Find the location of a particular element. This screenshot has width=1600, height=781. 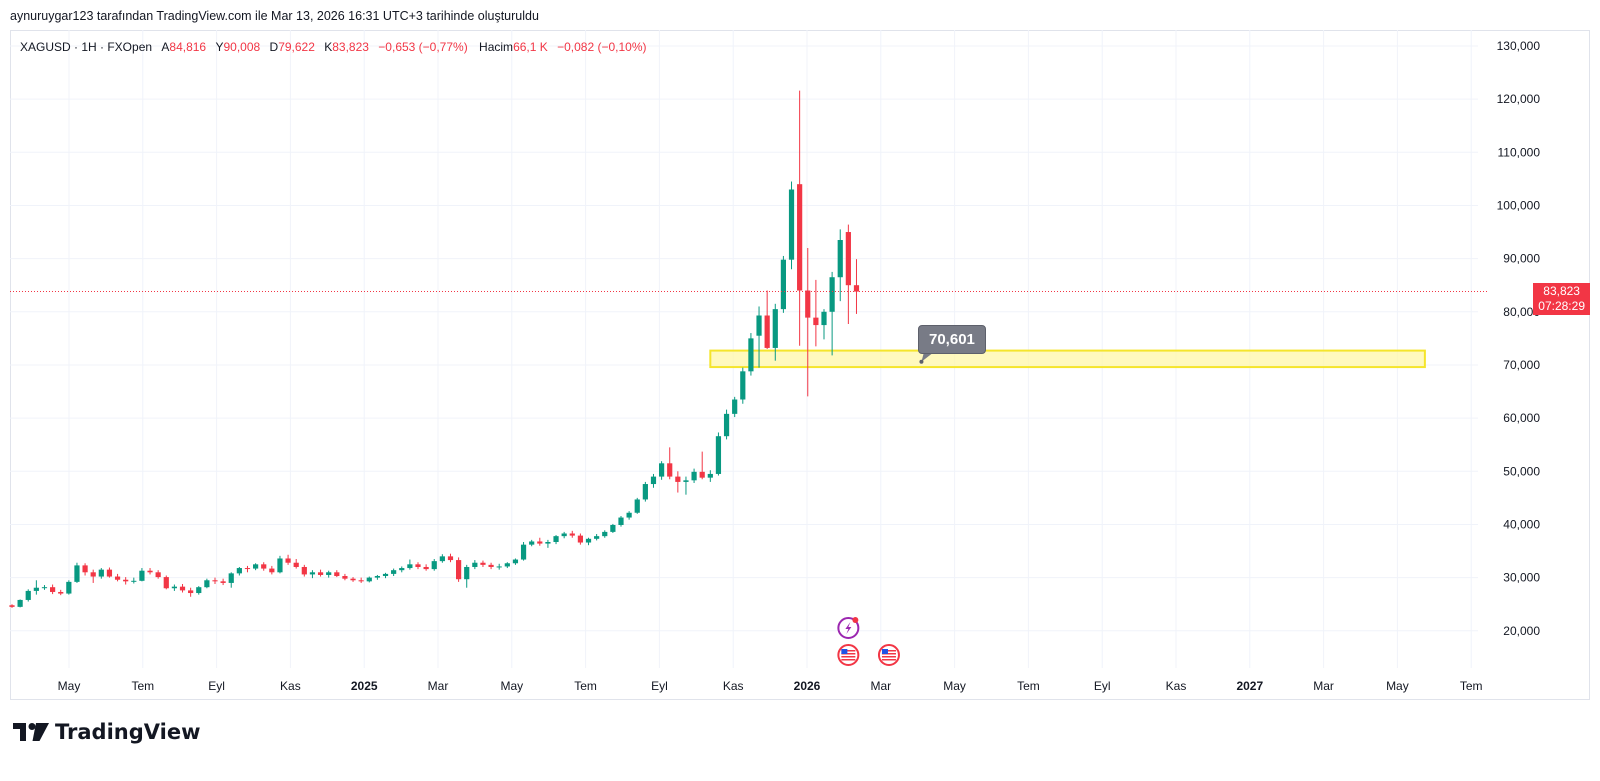

tradingview-logo-icon is located at coordinates (31, 732).